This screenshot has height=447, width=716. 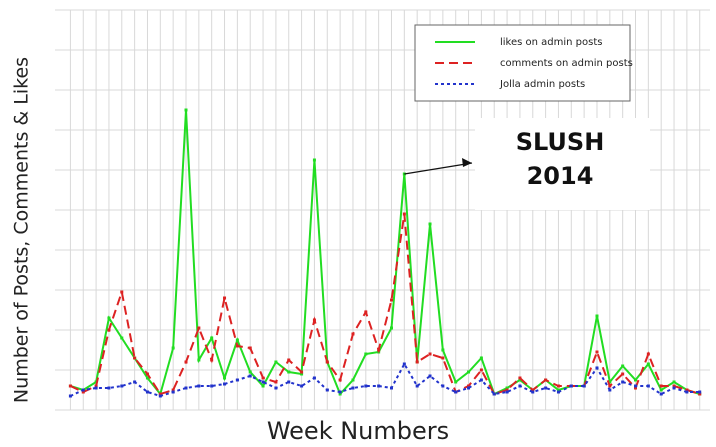 What do you see at coordinates (542, 84) in the screenshot?
I see `legend-label: Jolla admin posts` at bounding box center [542, 84].